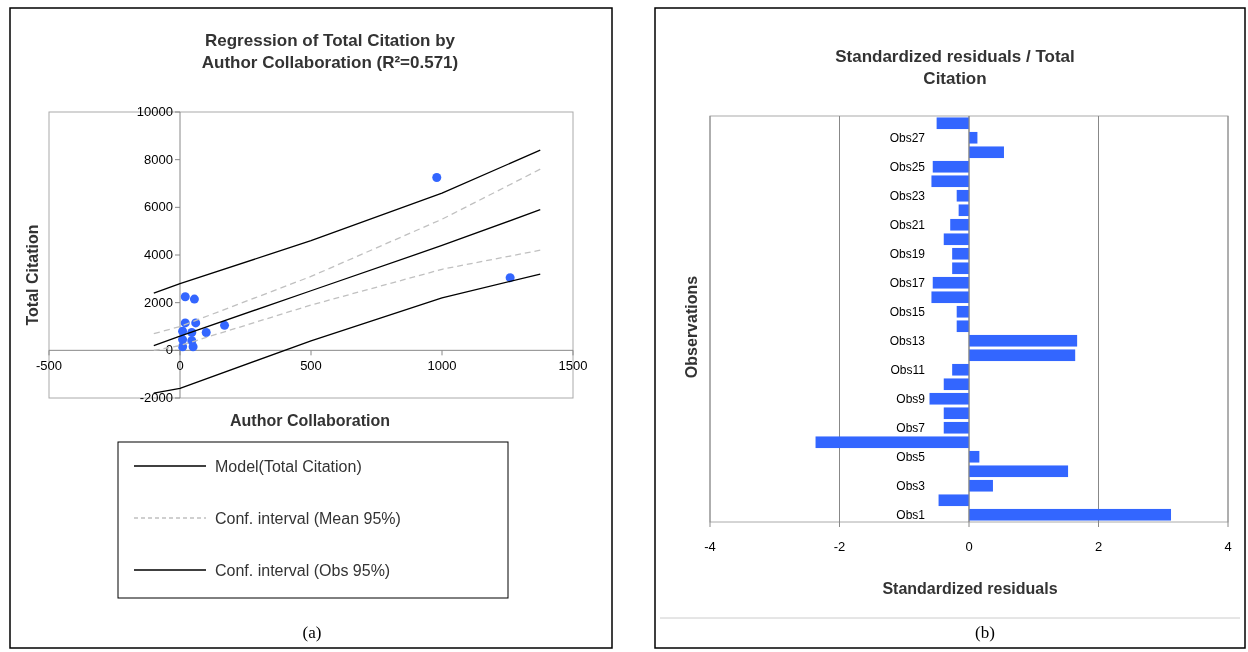  Describe the element at coordinates (911, 398) in the screenshot. I see `y-tick-label: Obs9` at that location.